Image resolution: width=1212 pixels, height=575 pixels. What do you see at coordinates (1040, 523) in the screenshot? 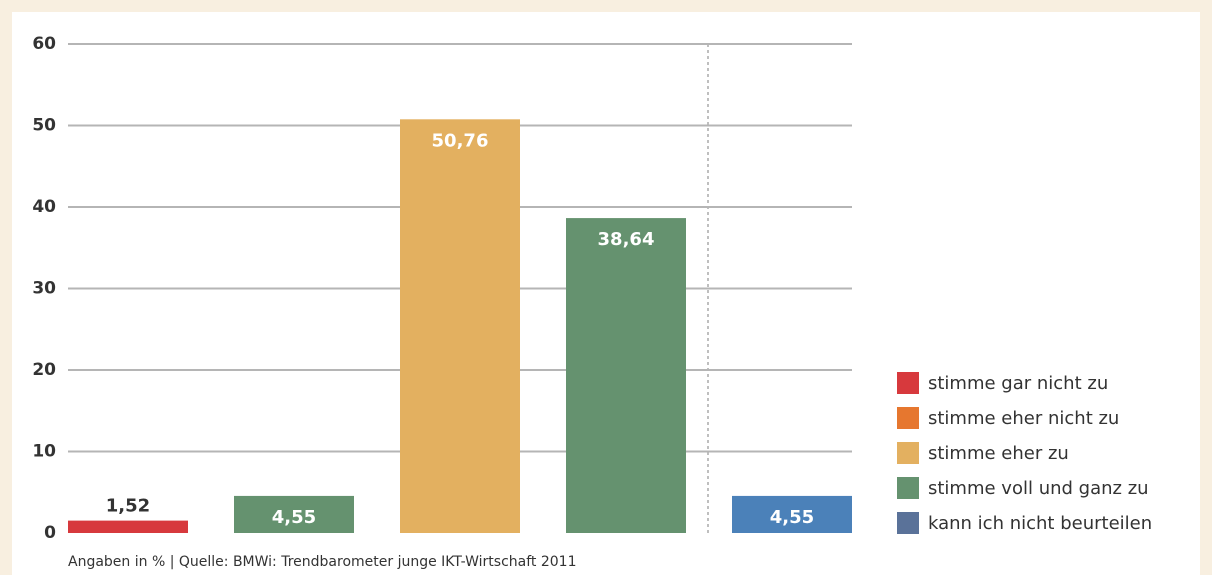
I see `legend-label: kann ich nicht beurteilen` at bounding box center [1040, 523].